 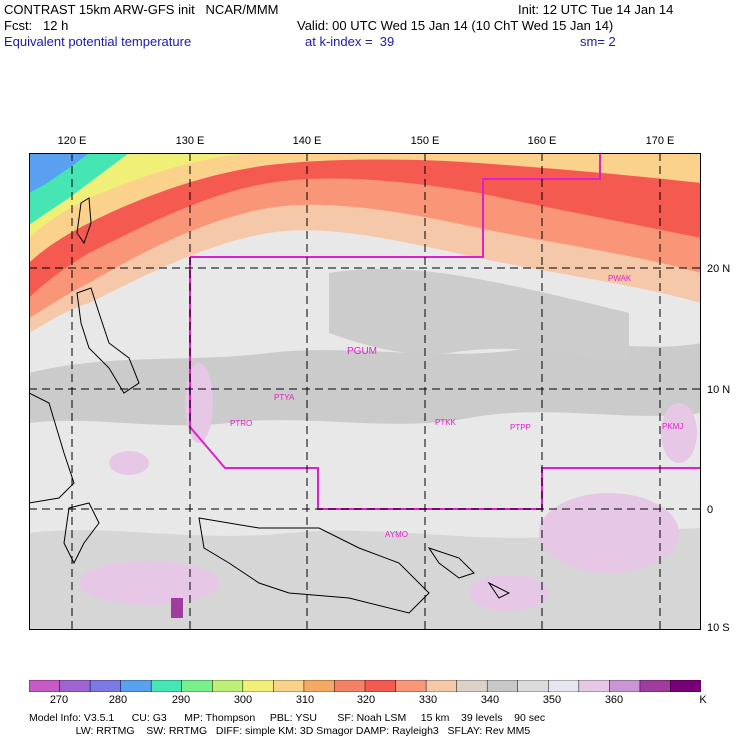 What do you see at coordinates (81, 533) in the screenshot?
I see `sulawesi-outline` at bounding box center [81, 533].